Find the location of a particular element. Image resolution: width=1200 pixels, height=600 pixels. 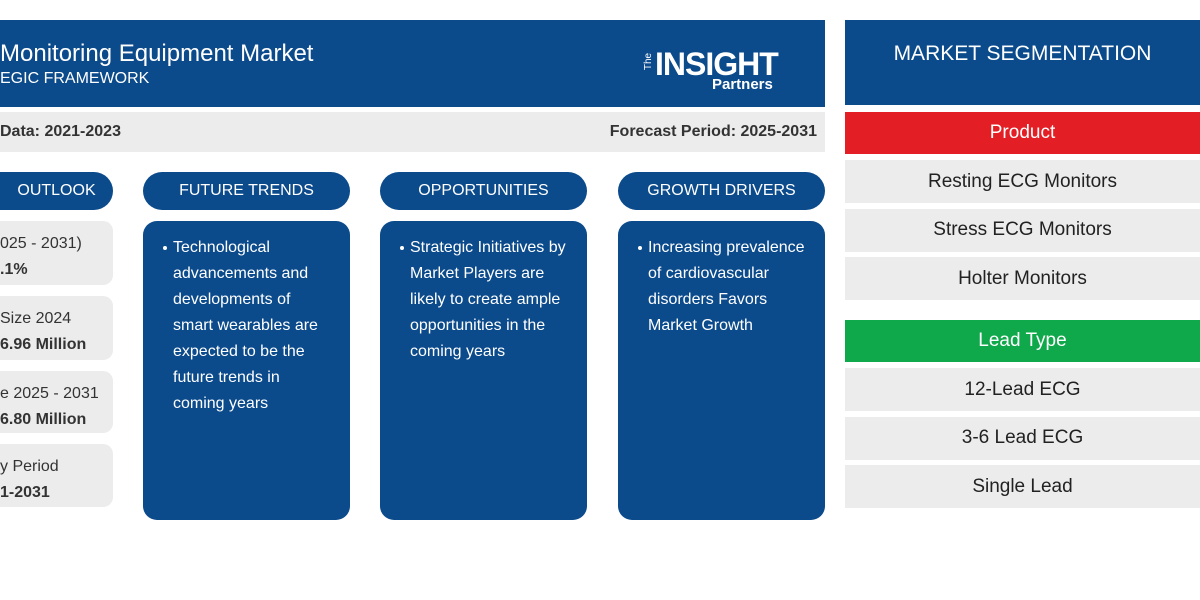

outlook-card: y Period 1-2031 is located at coordinates (56, 475).